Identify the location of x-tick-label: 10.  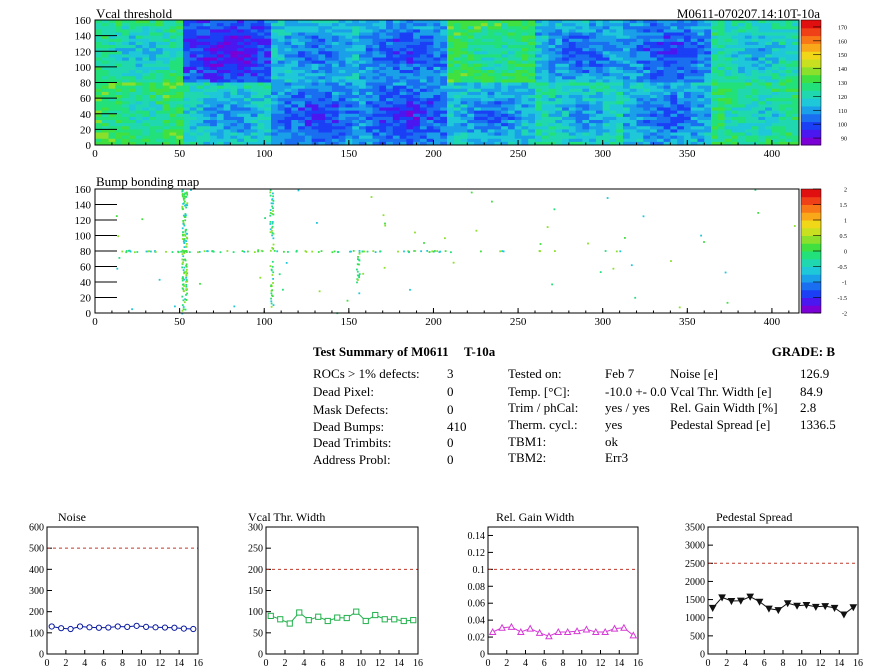
(141, 663).